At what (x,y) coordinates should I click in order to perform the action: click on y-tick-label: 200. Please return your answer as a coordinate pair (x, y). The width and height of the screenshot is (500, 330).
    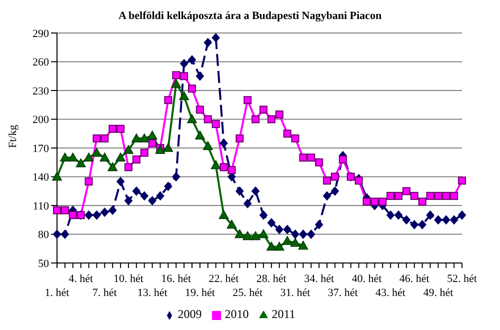
    Looking at the image, I should click on (41, 120).